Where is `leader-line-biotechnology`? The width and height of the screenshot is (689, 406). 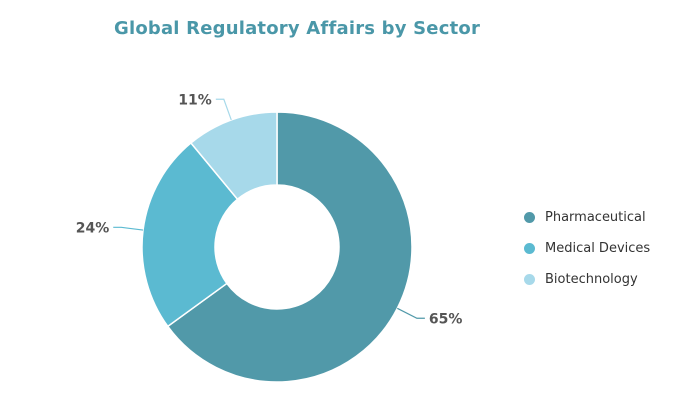 leader-line-biotechnology is located at coordinates (223, 109).